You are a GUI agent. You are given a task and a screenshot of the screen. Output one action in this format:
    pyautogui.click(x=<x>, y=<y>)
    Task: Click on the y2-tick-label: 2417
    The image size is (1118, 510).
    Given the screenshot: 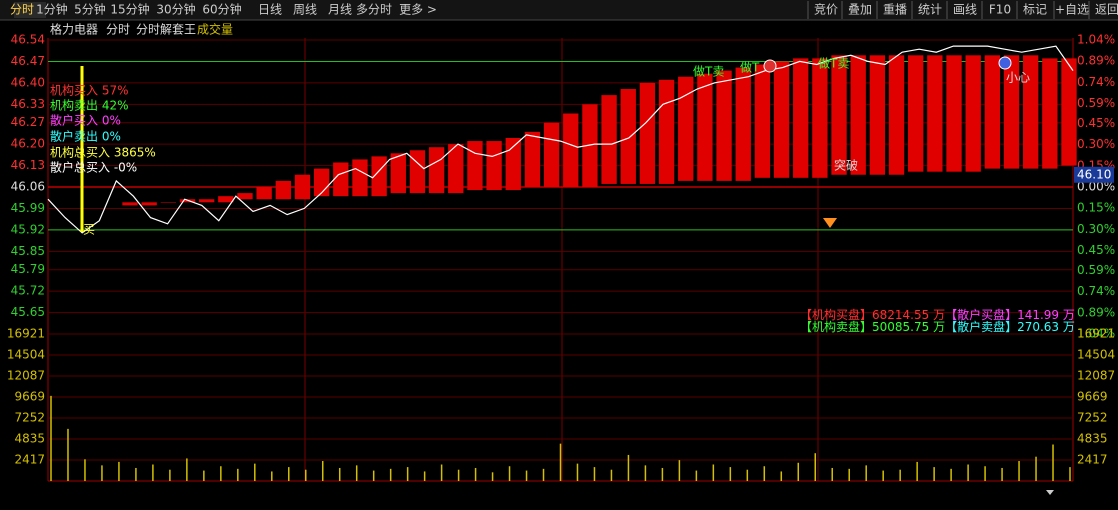 What is the action you would take?
    pyautogui.click(x=1092, y=460)
    